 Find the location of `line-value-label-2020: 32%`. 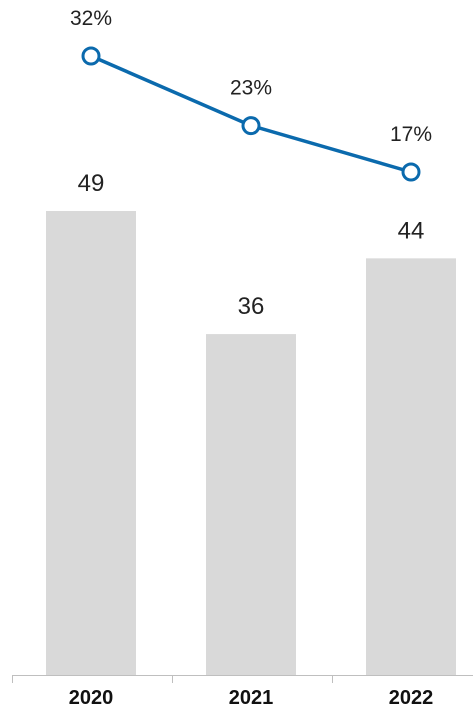

line-value-label-2020: 32% is located at coordinates (91, 18).